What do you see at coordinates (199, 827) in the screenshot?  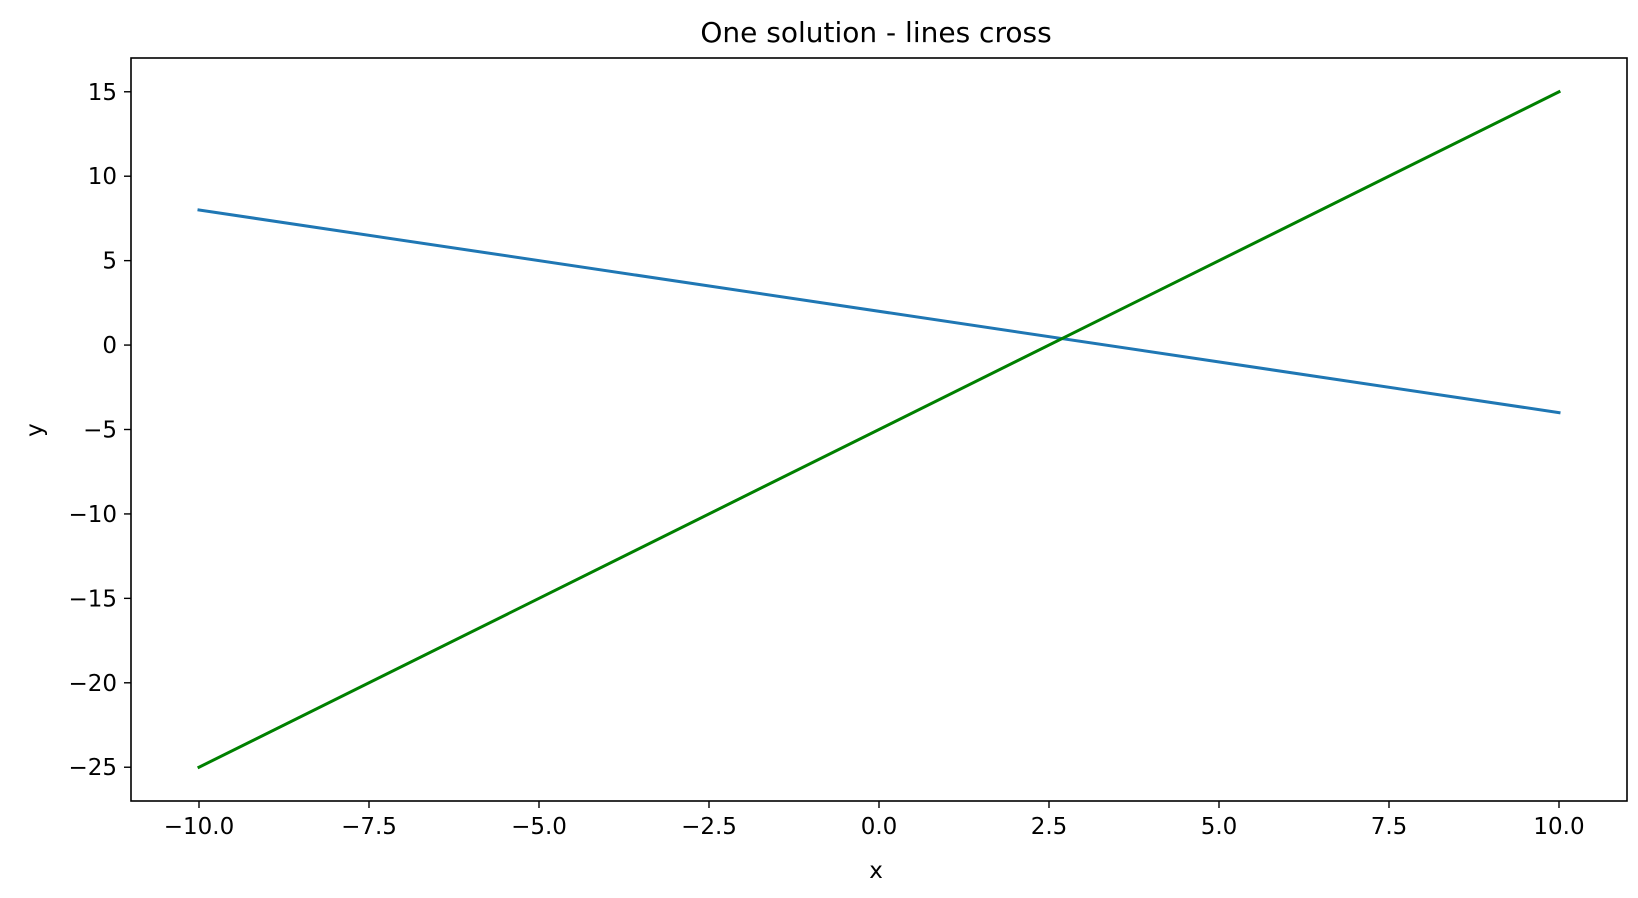 I see `x-tick-label: −10.0` at bounding box center [199, 827].